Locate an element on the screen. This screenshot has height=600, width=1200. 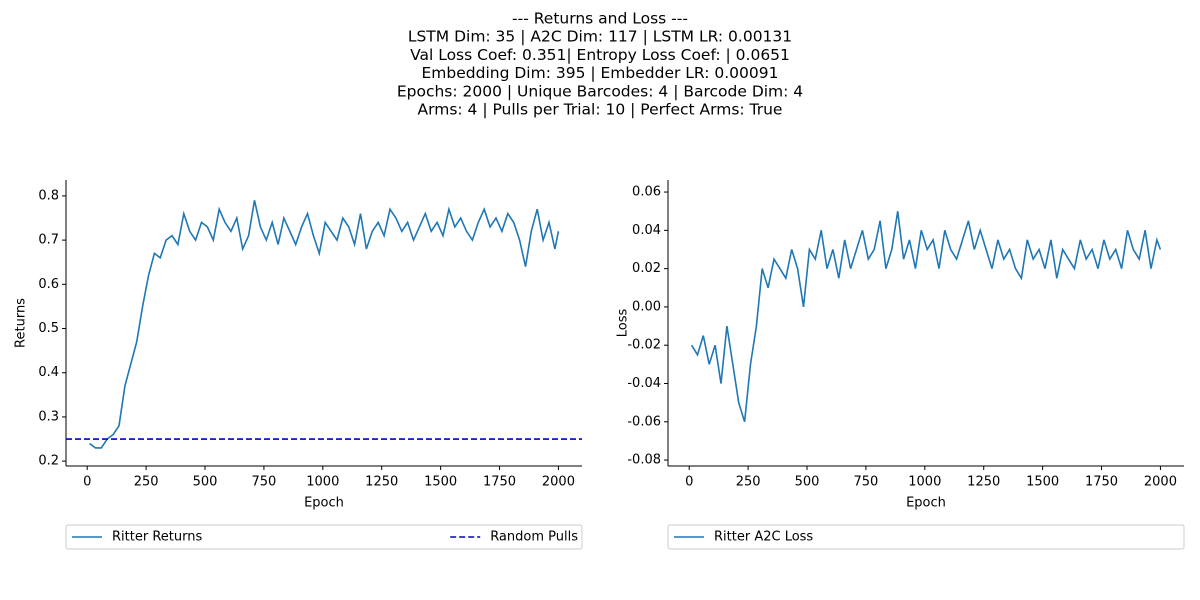
y-tick-label: 0.7 is located at coordinates (48, 240).